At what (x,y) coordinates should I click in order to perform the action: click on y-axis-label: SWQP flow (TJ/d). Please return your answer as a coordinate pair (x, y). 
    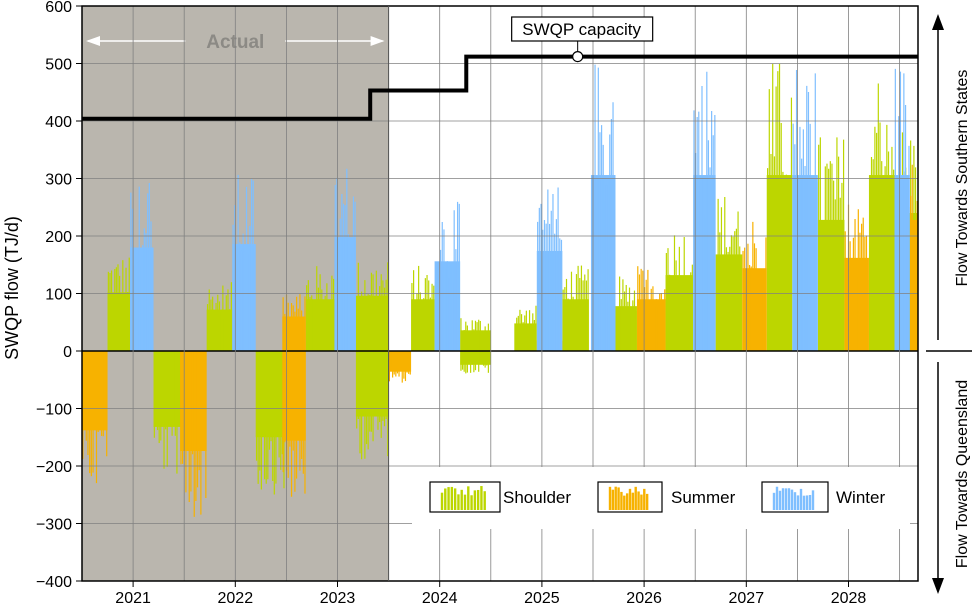
    Looking at the image, I should click on (12, 288).